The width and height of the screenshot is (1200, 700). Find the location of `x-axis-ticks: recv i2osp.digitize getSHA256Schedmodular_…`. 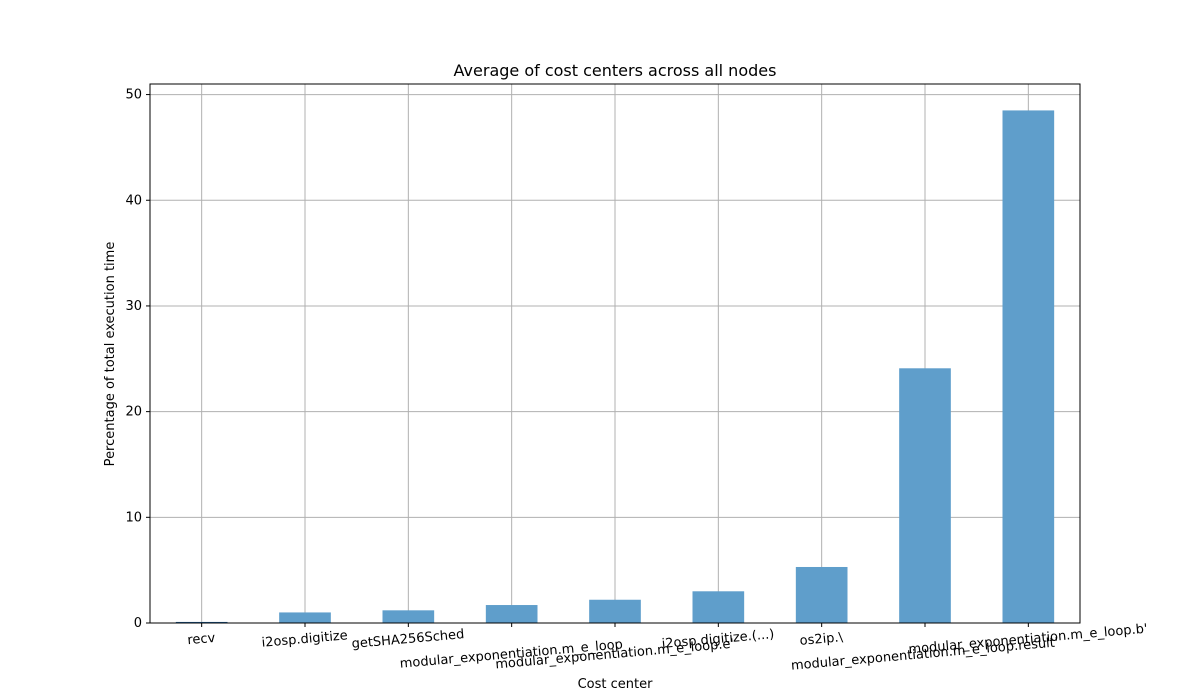

x-axis-ticks: recv i2osp.digitize getSHA256Schedmodular_… is located at coordinates (667, 648).